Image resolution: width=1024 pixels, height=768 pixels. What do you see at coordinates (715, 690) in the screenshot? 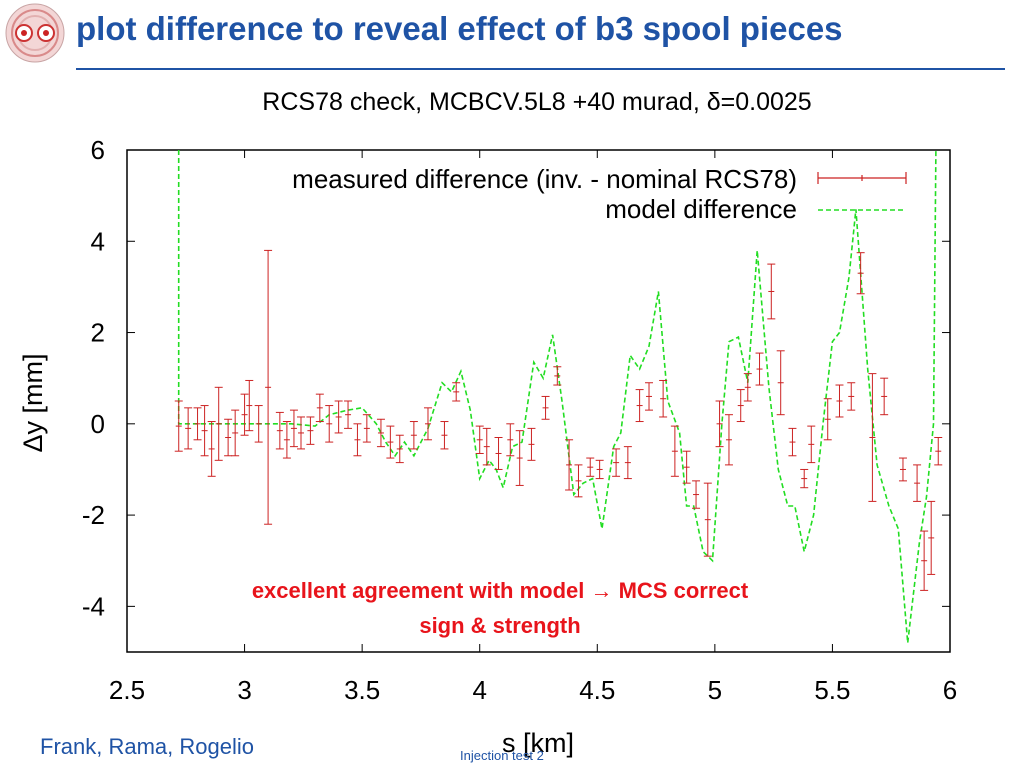
I see `x-tick-label: 5` at bounding box center [715, 690].